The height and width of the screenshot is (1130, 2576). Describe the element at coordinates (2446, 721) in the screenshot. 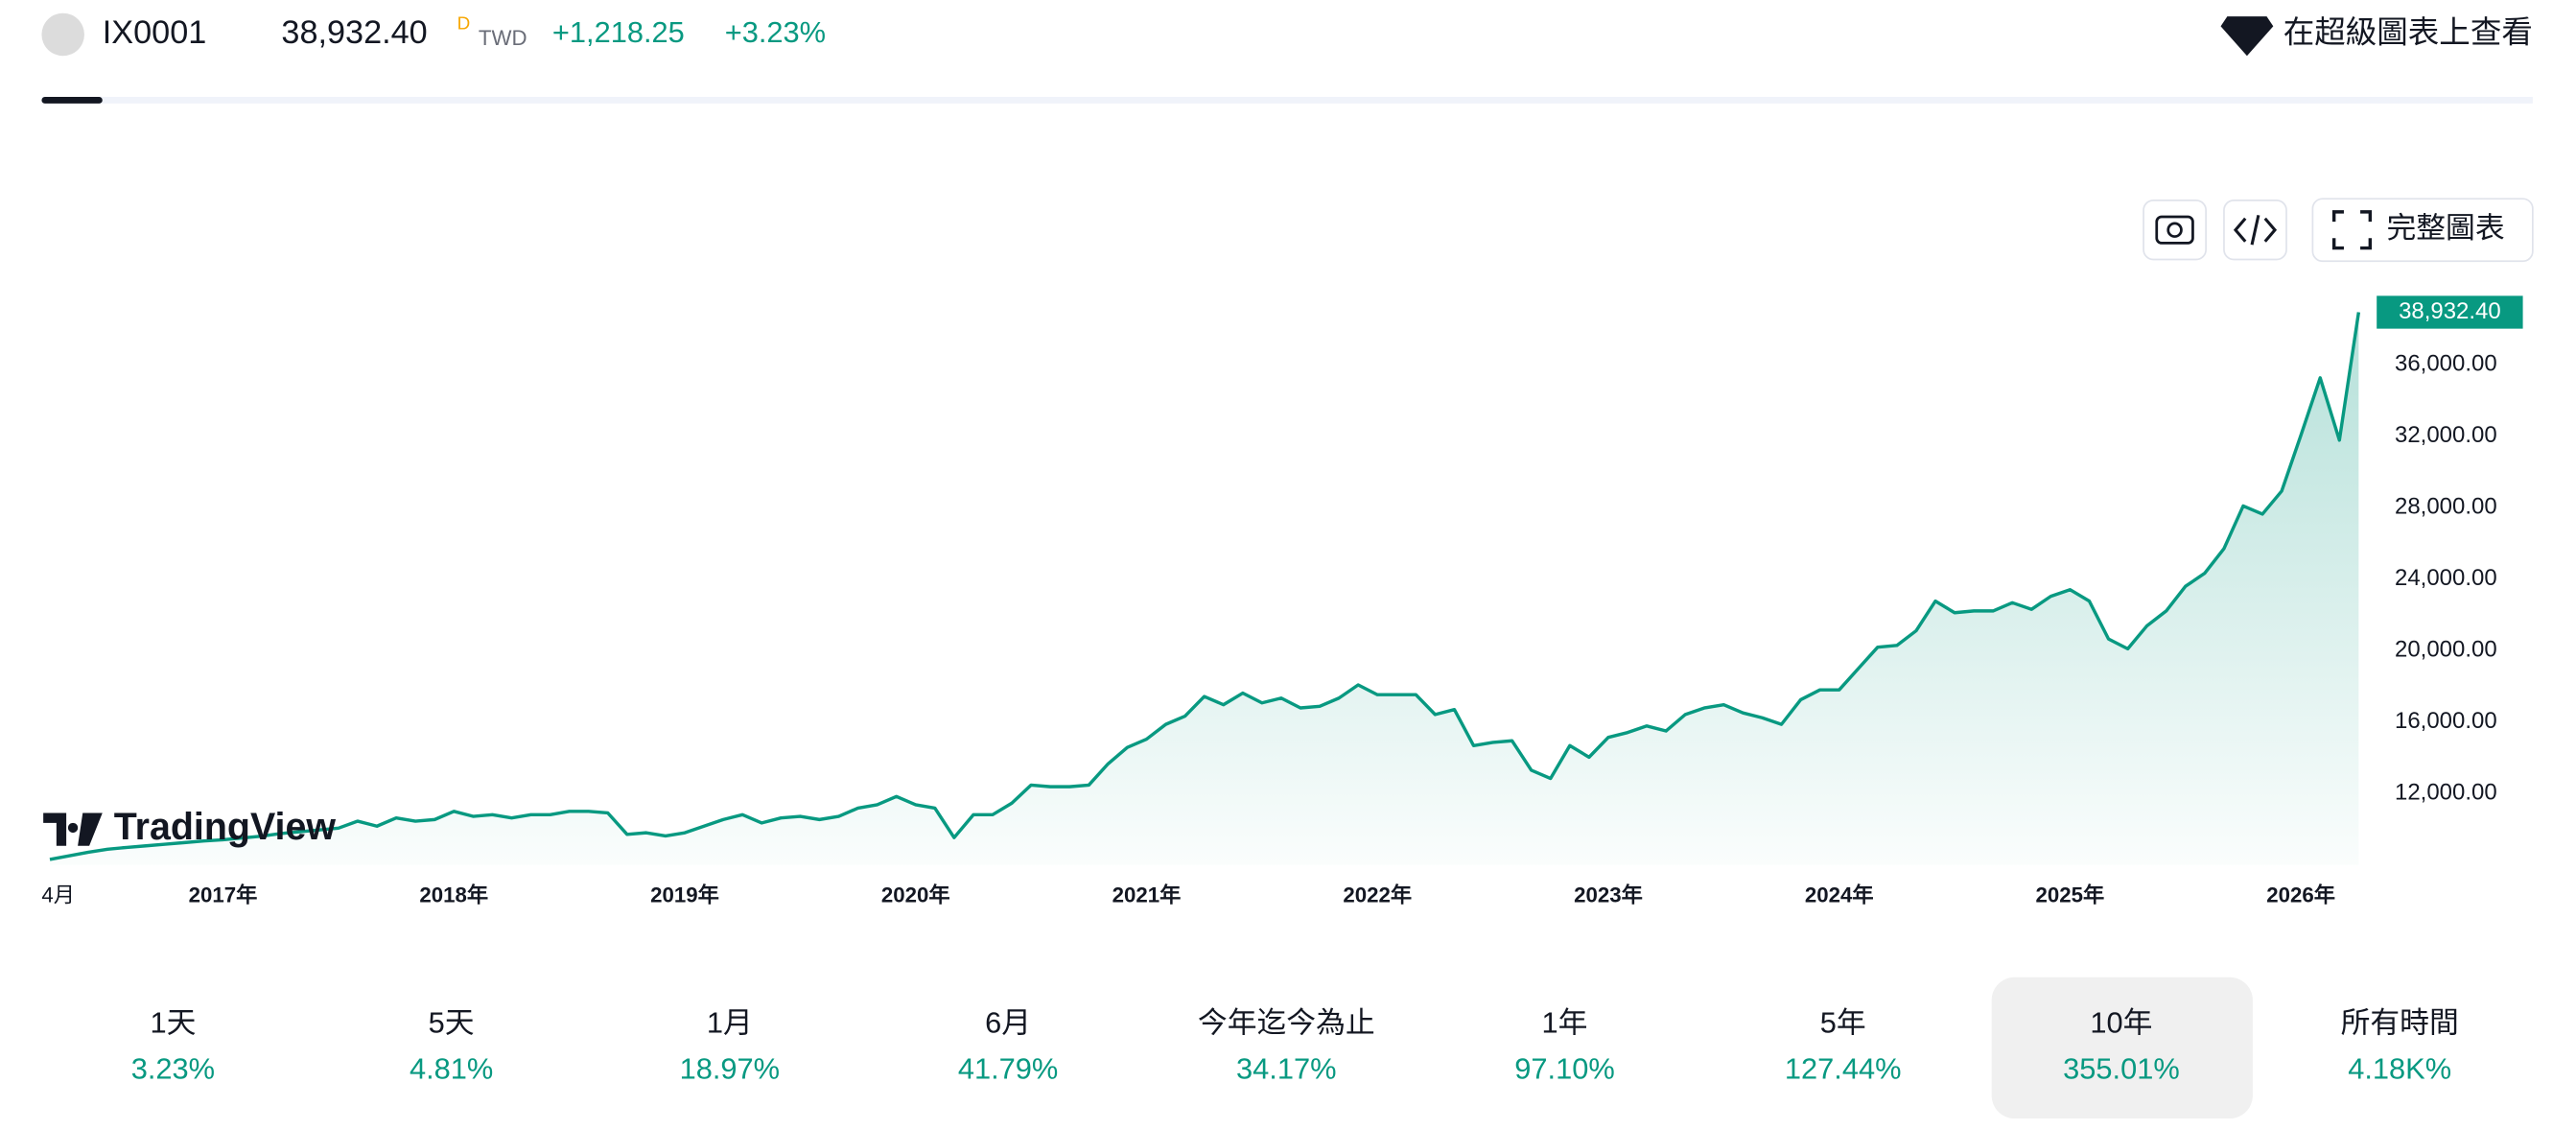

I see `y-tick-label: 16,000.00` at that location.